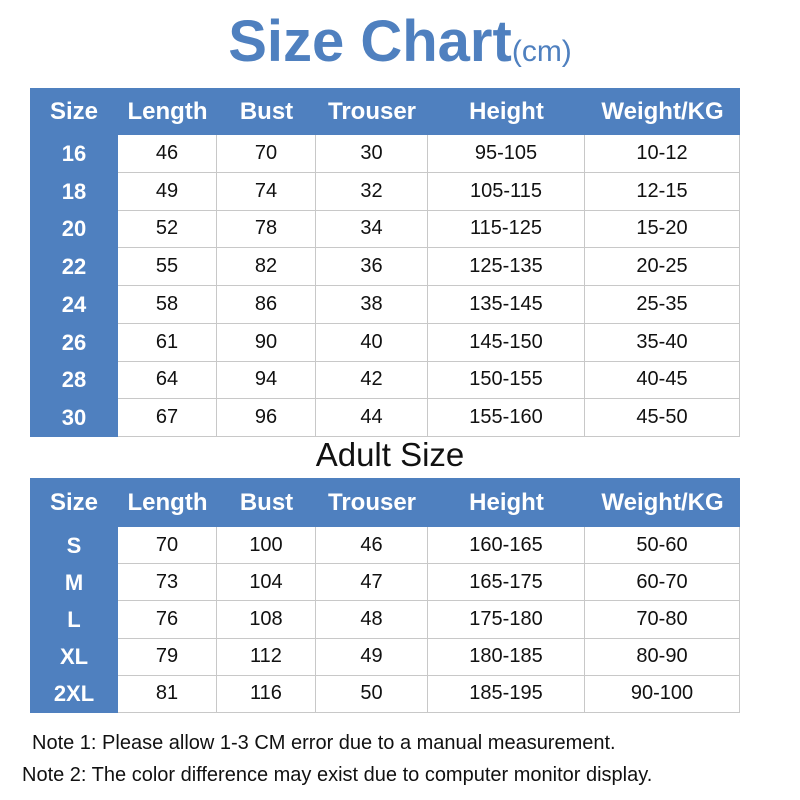 The width and height of the screenshot is (800, 800). I want to click on table-cell: 12-15, so click(662, 191).